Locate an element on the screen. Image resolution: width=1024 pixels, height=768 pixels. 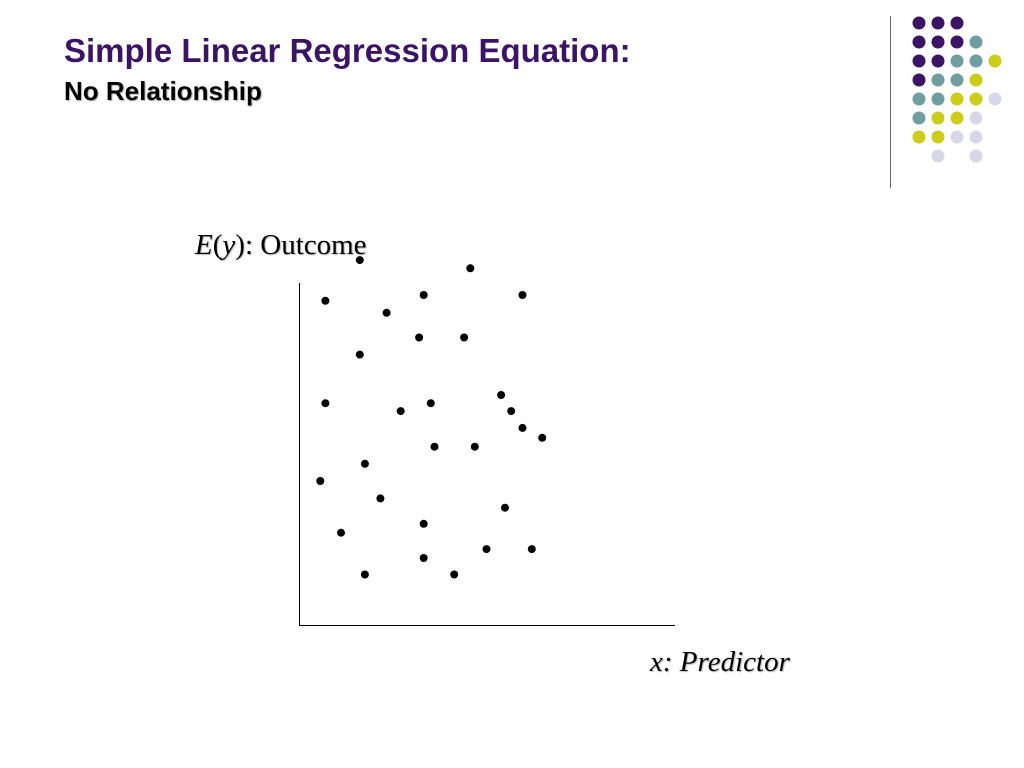
slide-title: Simple Linear Regression Equation: is located at coordinates (347, 50).